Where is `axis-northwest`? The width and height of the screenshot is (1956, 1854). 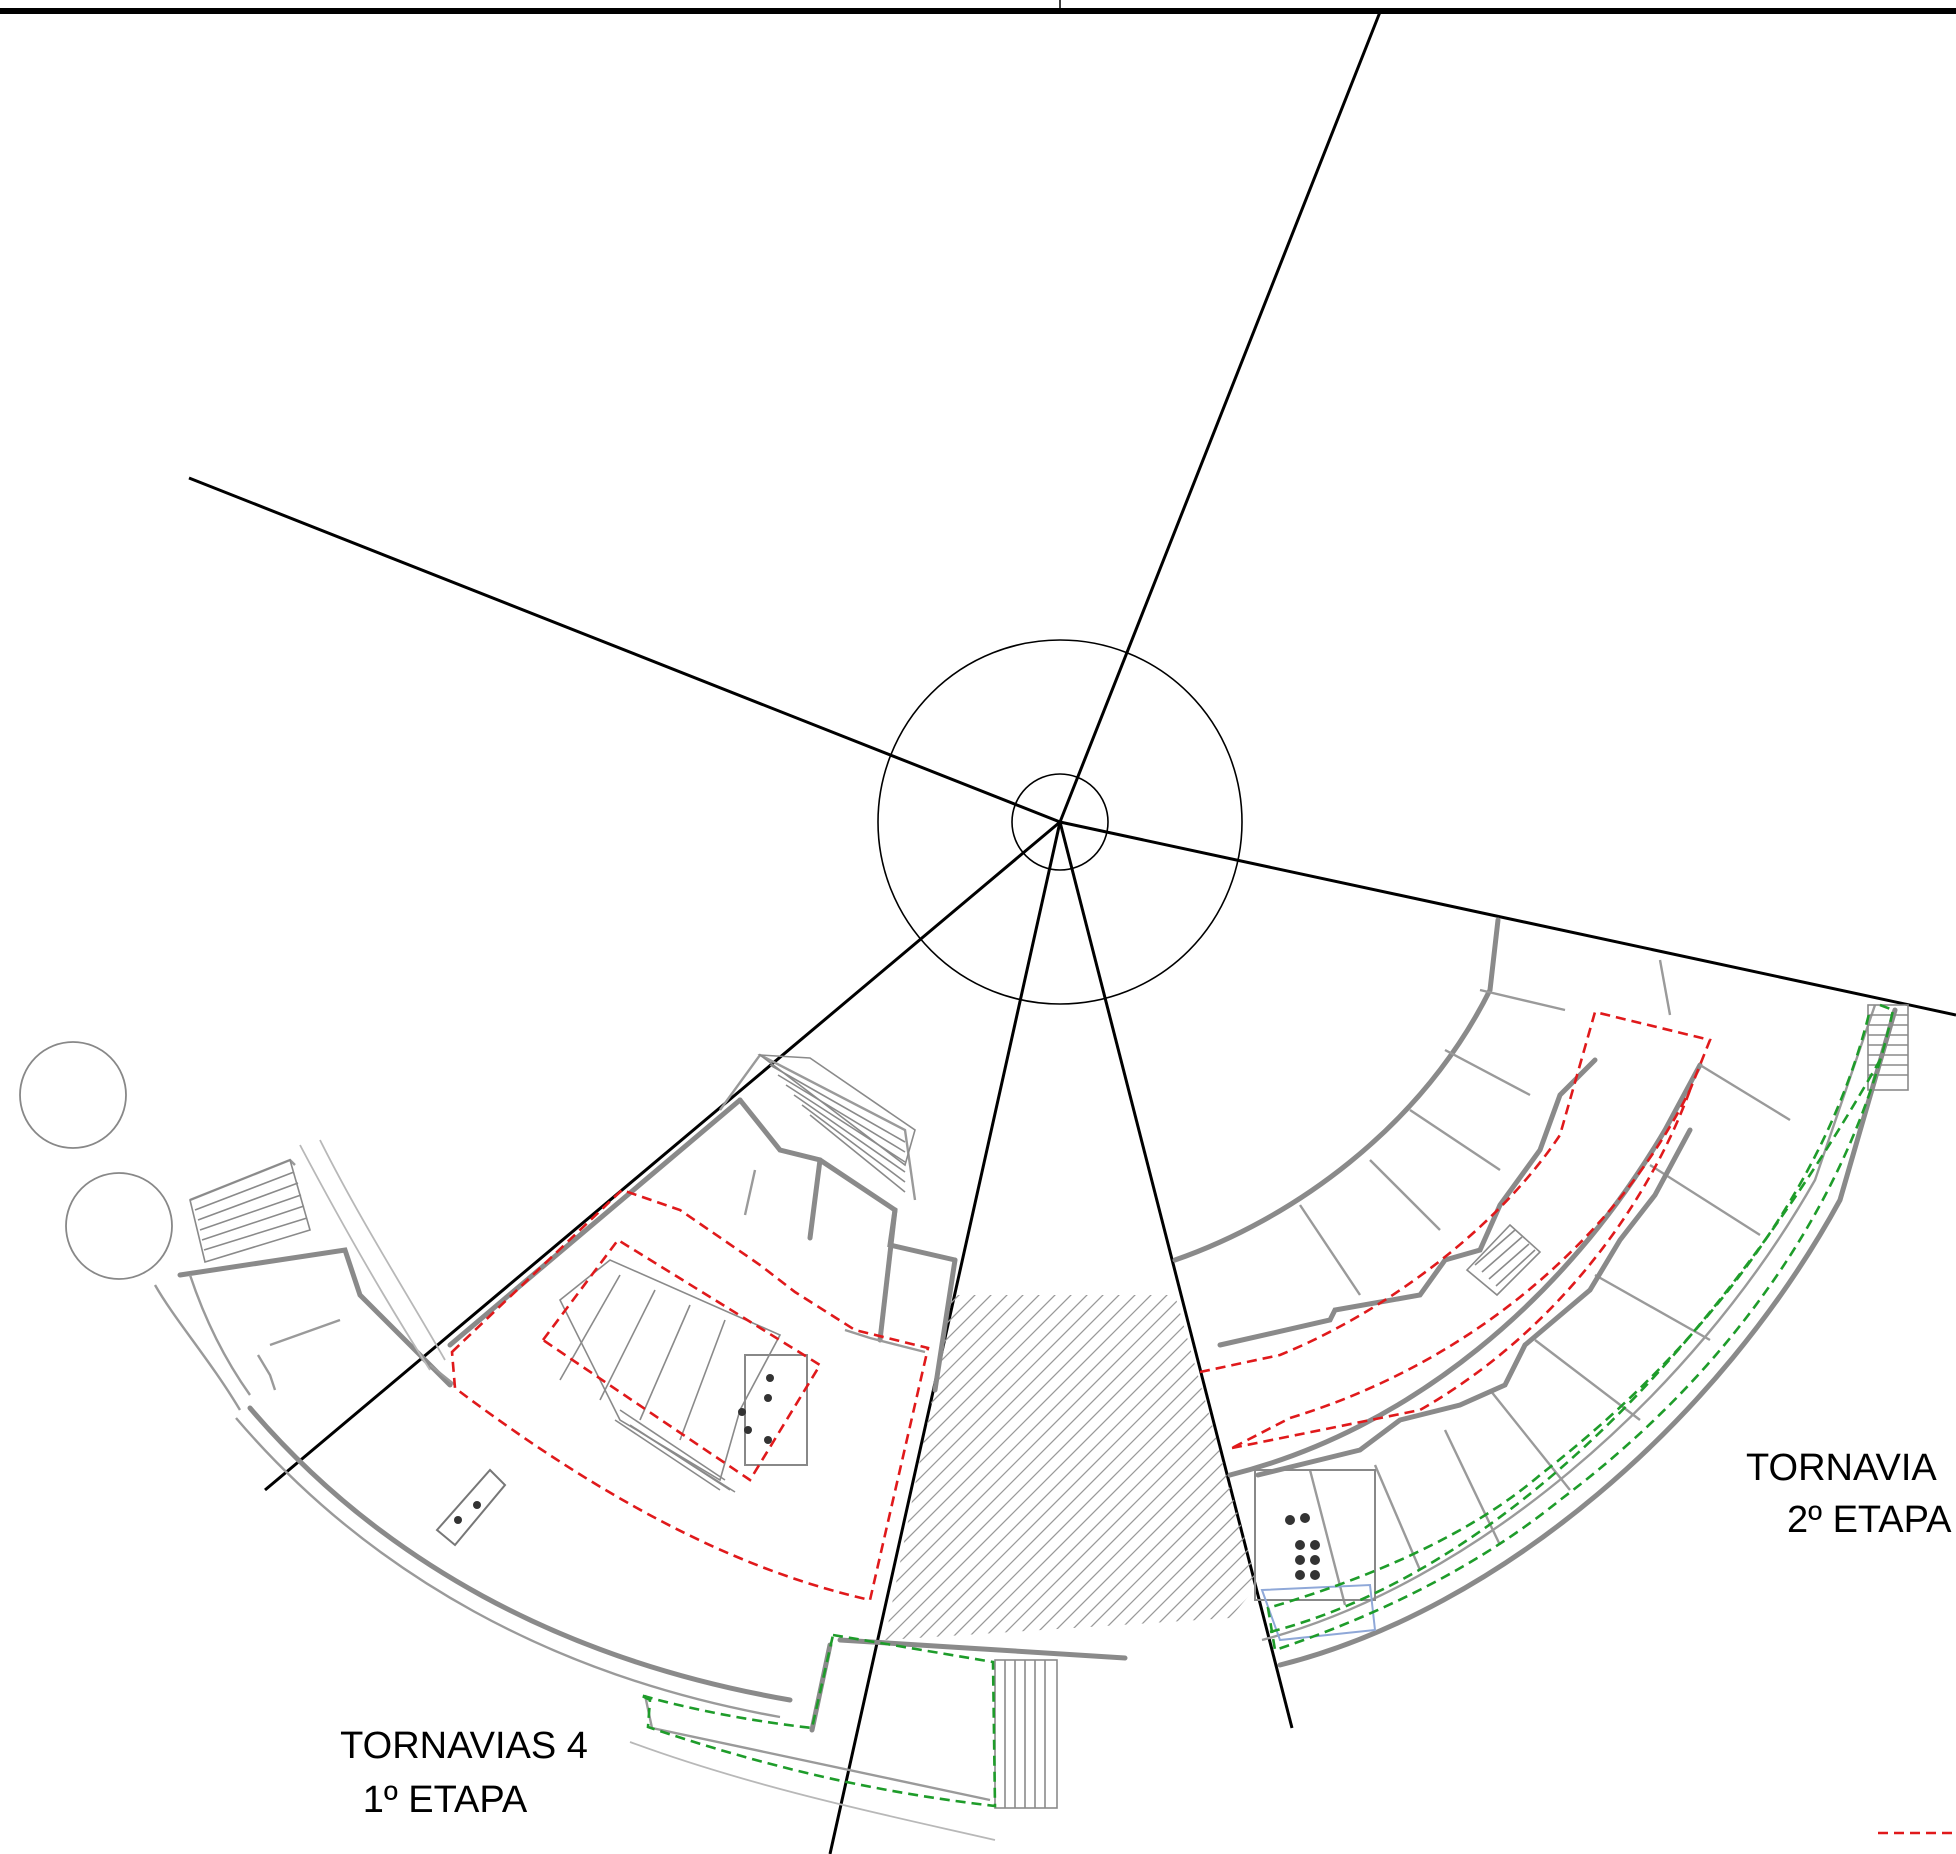
axis-northwest is located at coordinates (624, 650).